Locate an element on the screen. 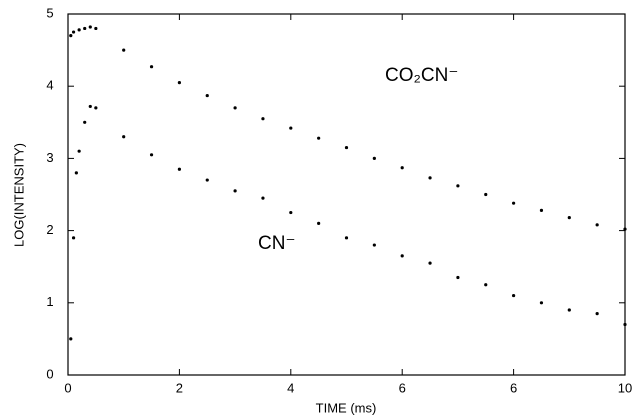  y-tick-label: 4 is located at coordinates (49, 85).